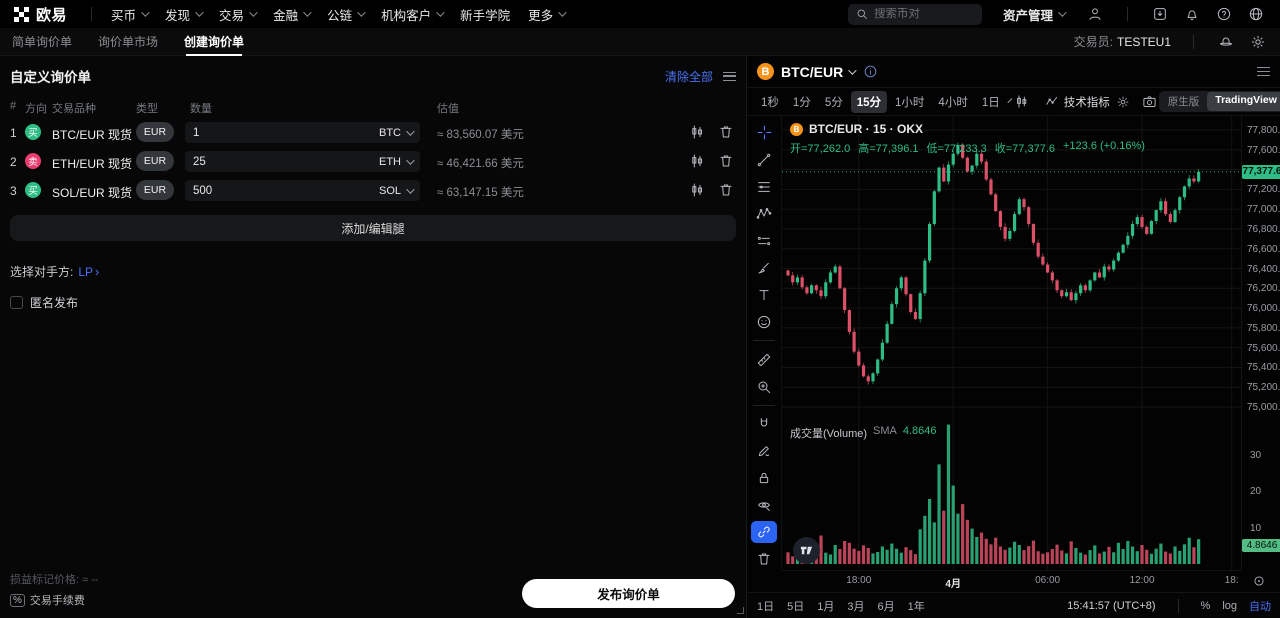 The image size is (1280, 618). I want to click on currency-select: SOL, so click(397, 191).